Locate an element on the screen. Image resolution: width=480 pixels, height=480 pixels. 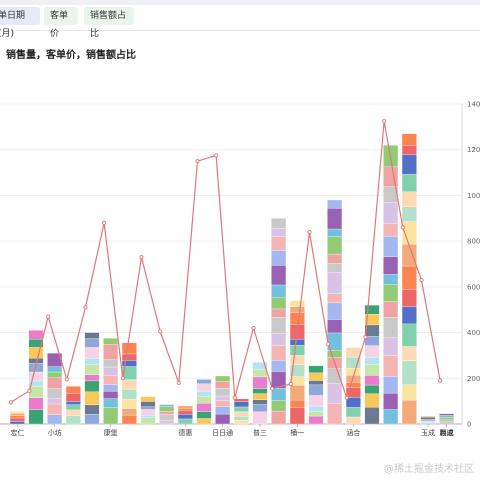
y-tick-label: 600 is located at coordinates (473, 287).